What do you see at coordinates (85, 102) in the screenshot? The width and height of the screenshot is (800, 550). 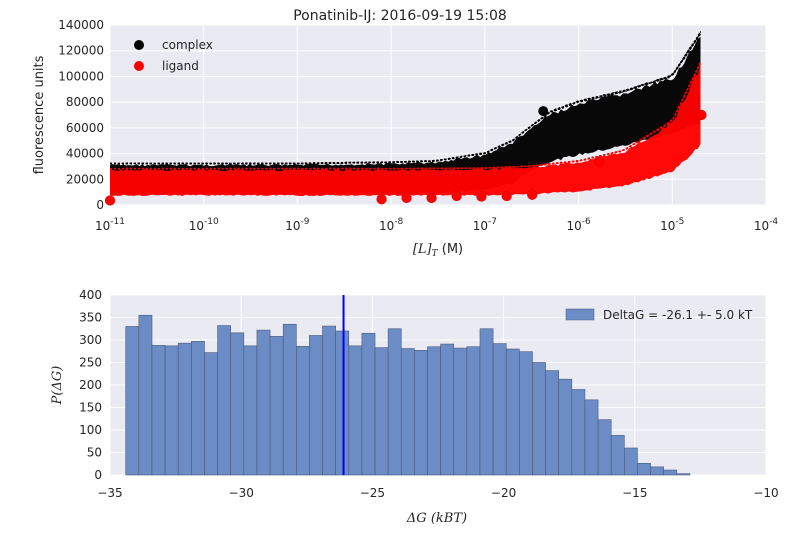 I see `top-y-tick: 80000` at bounding box center [85, 102].